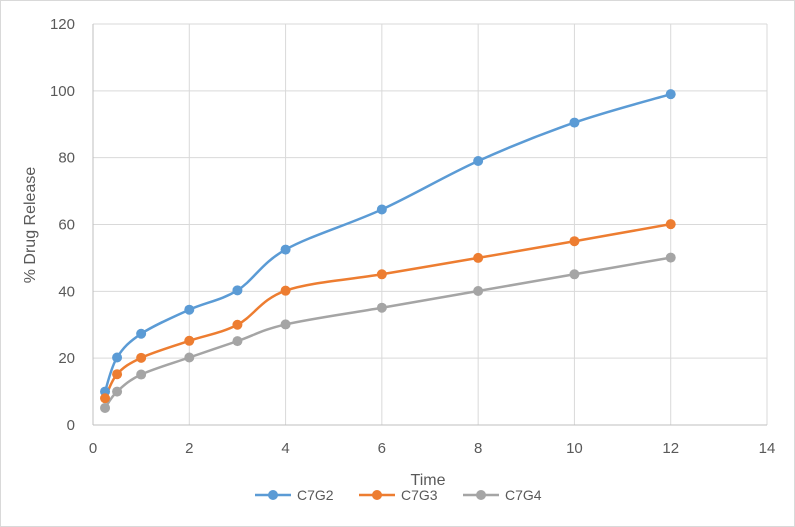 Image resolution: width=795 pixels, height=527 pixels. I want to click on legend-label-c7g2: C7G2, so click(315, 495).